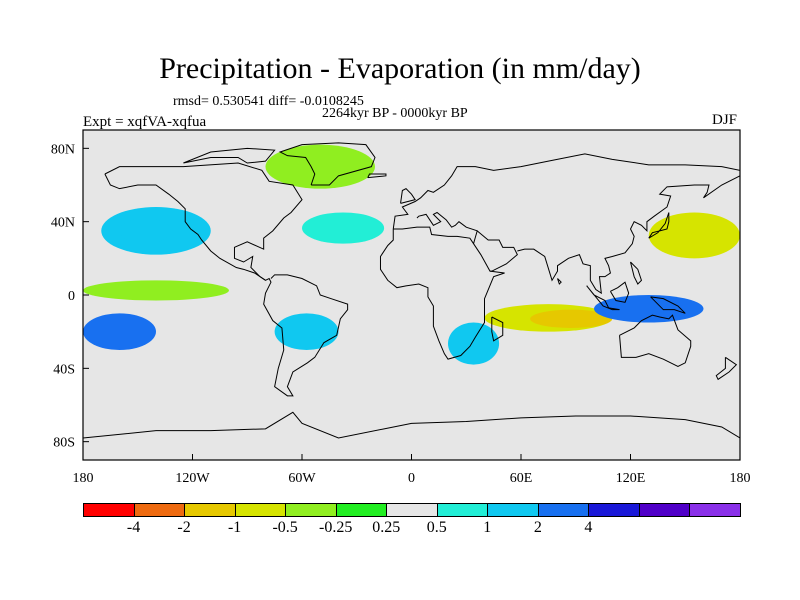  I want to click on colorbar-label-2: -1, so click(234, 527).